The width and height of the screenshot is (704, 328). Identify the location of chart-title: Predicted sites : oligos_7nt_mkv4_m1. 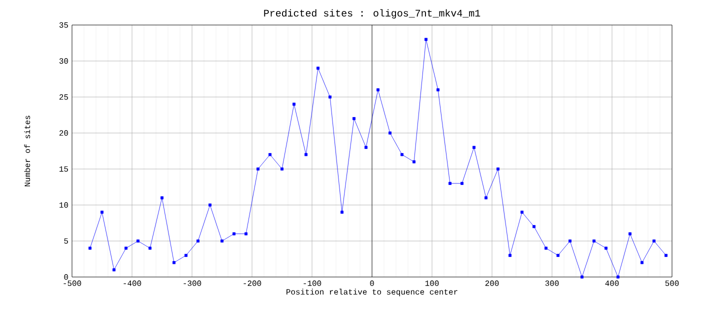
(372, 14).